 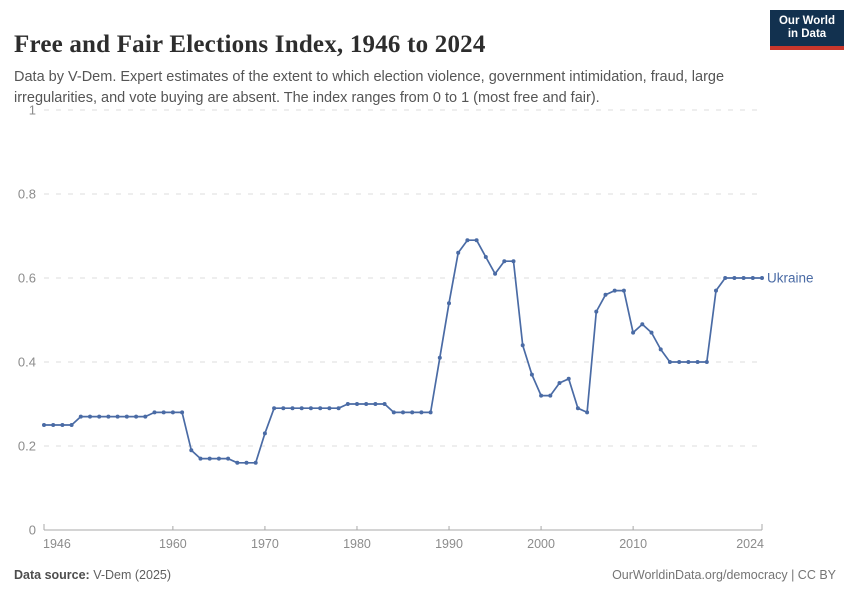 I want to click on y-axis-tick-label: 0.8, so click(x=27, y=194).